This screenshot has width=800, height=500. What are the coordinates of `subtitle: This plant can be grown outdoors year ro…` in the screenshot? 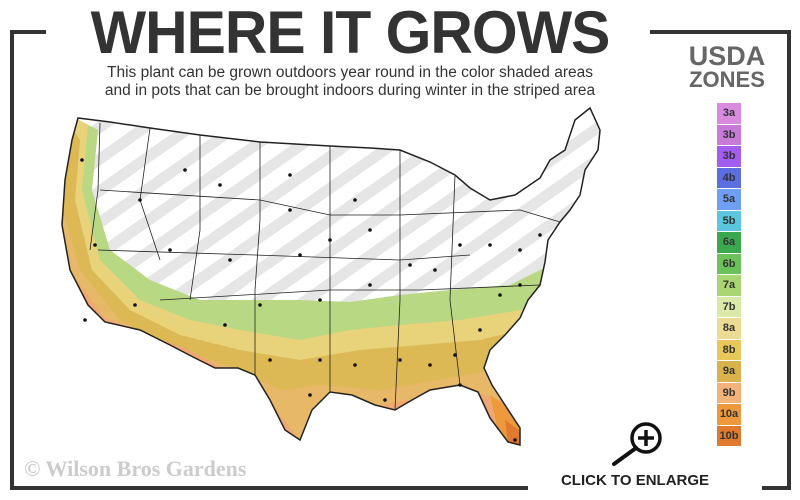 It's located at (350, 82).